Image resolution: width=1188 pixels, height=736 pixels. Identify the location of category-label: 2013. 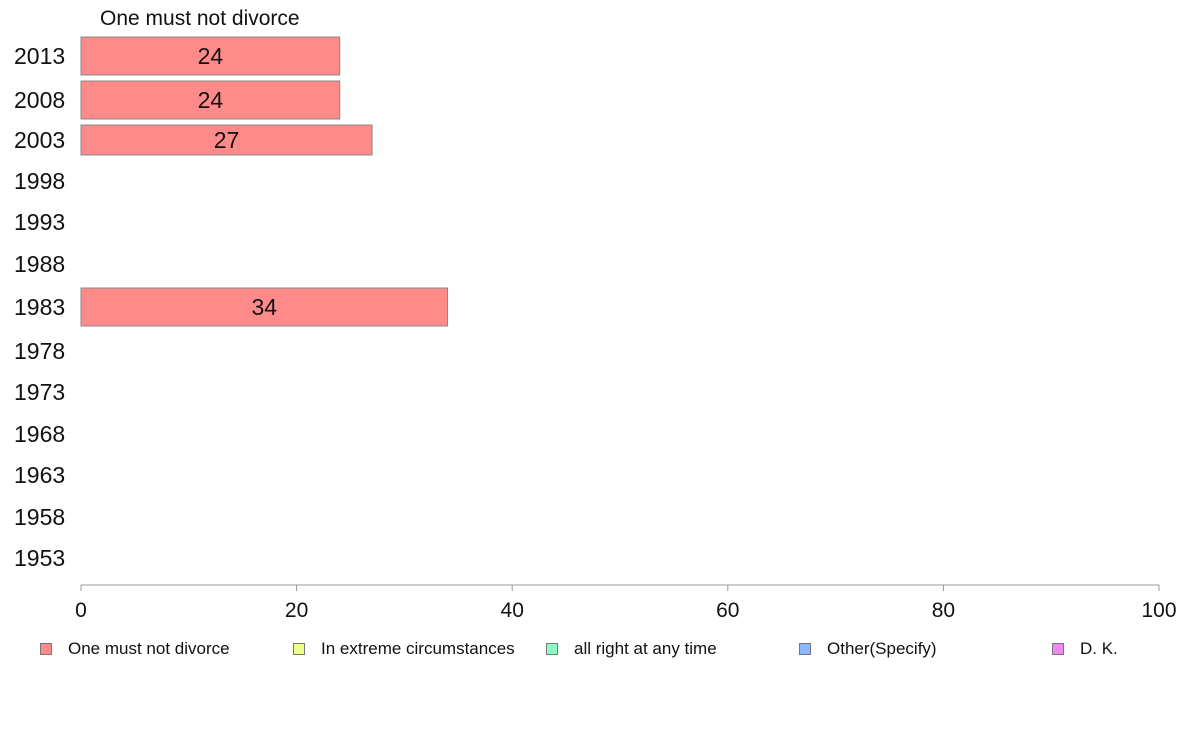
(39, 56).